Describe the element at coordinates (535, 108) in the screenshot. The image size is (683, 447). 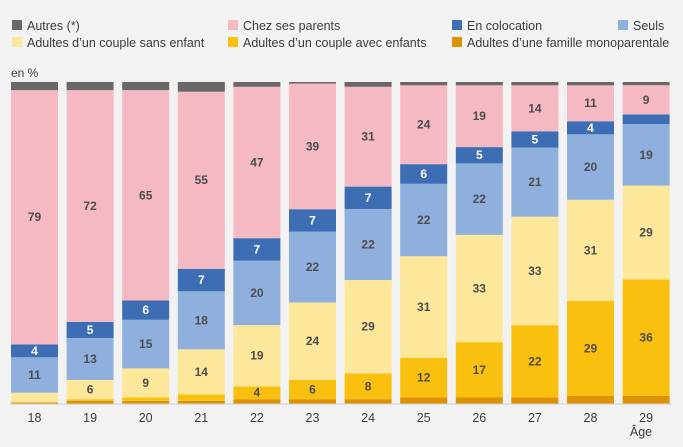
I see `data-label-chez-ses-parents-27: 14` at that location.